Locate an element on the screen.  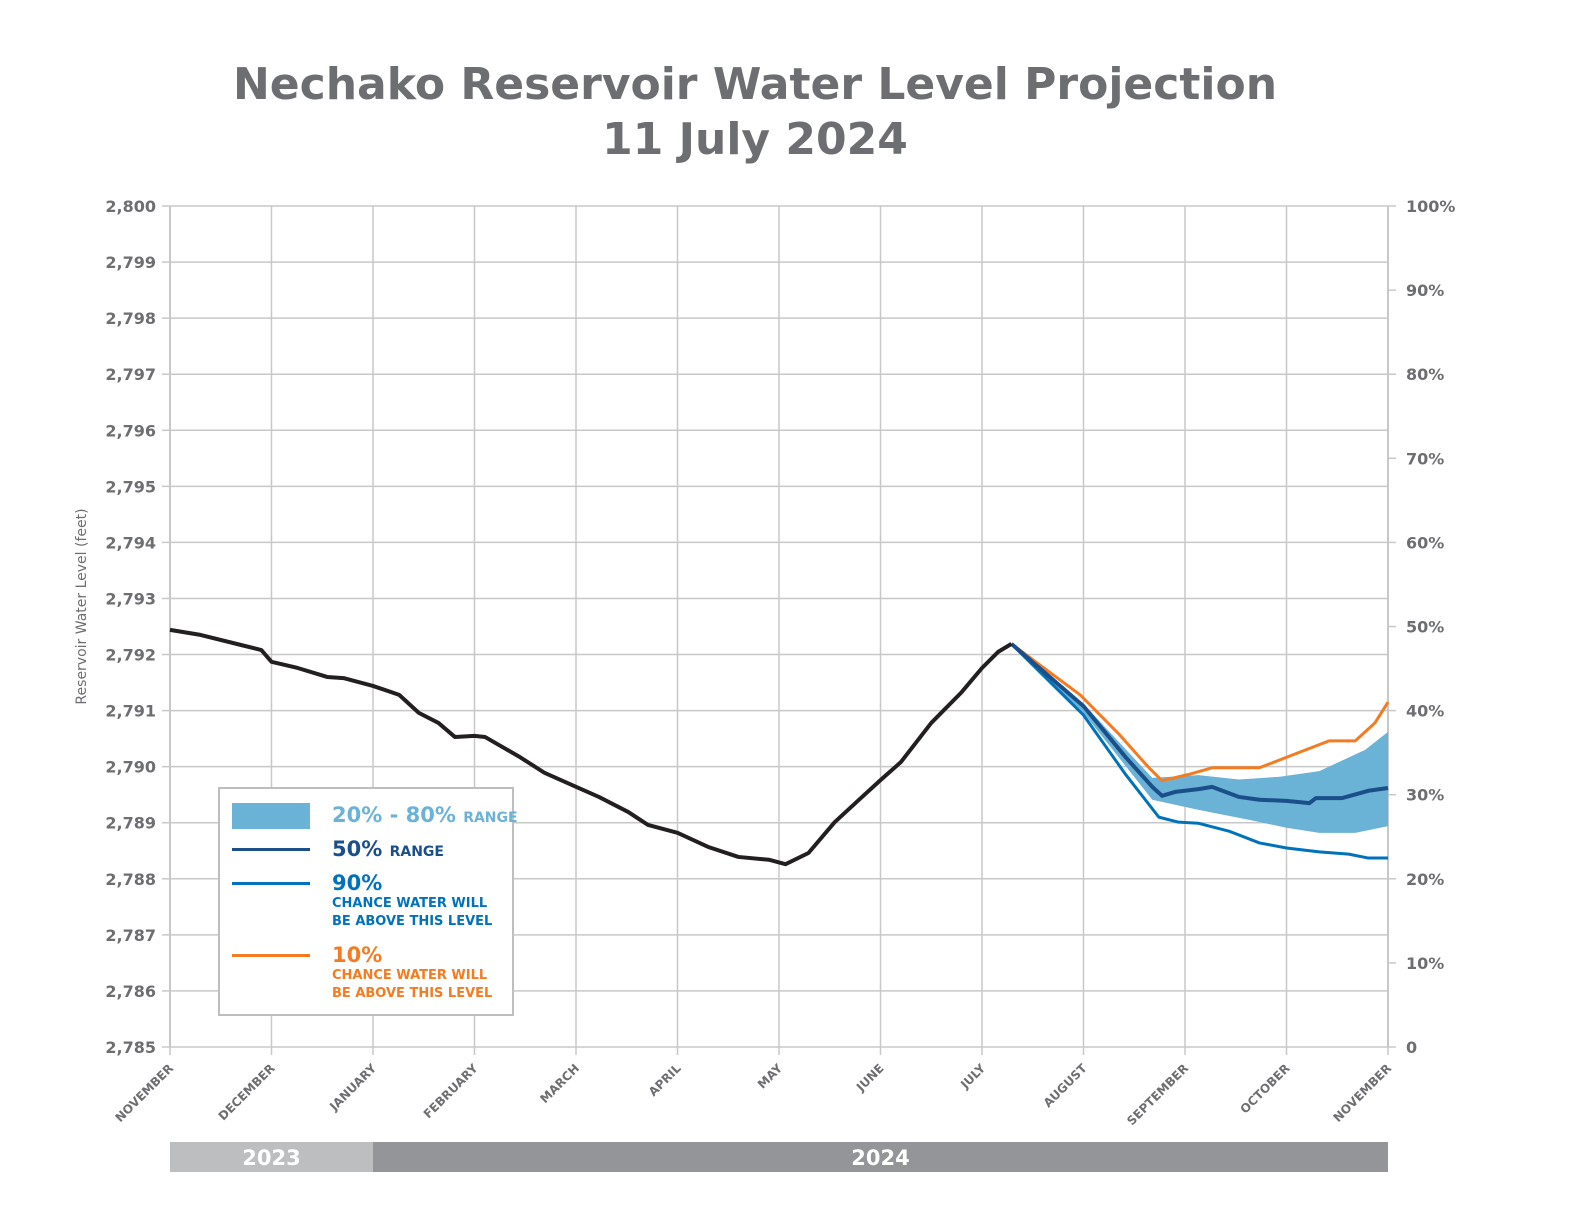
y2-tick-label: 100% is located at coordinates (1430, 206).